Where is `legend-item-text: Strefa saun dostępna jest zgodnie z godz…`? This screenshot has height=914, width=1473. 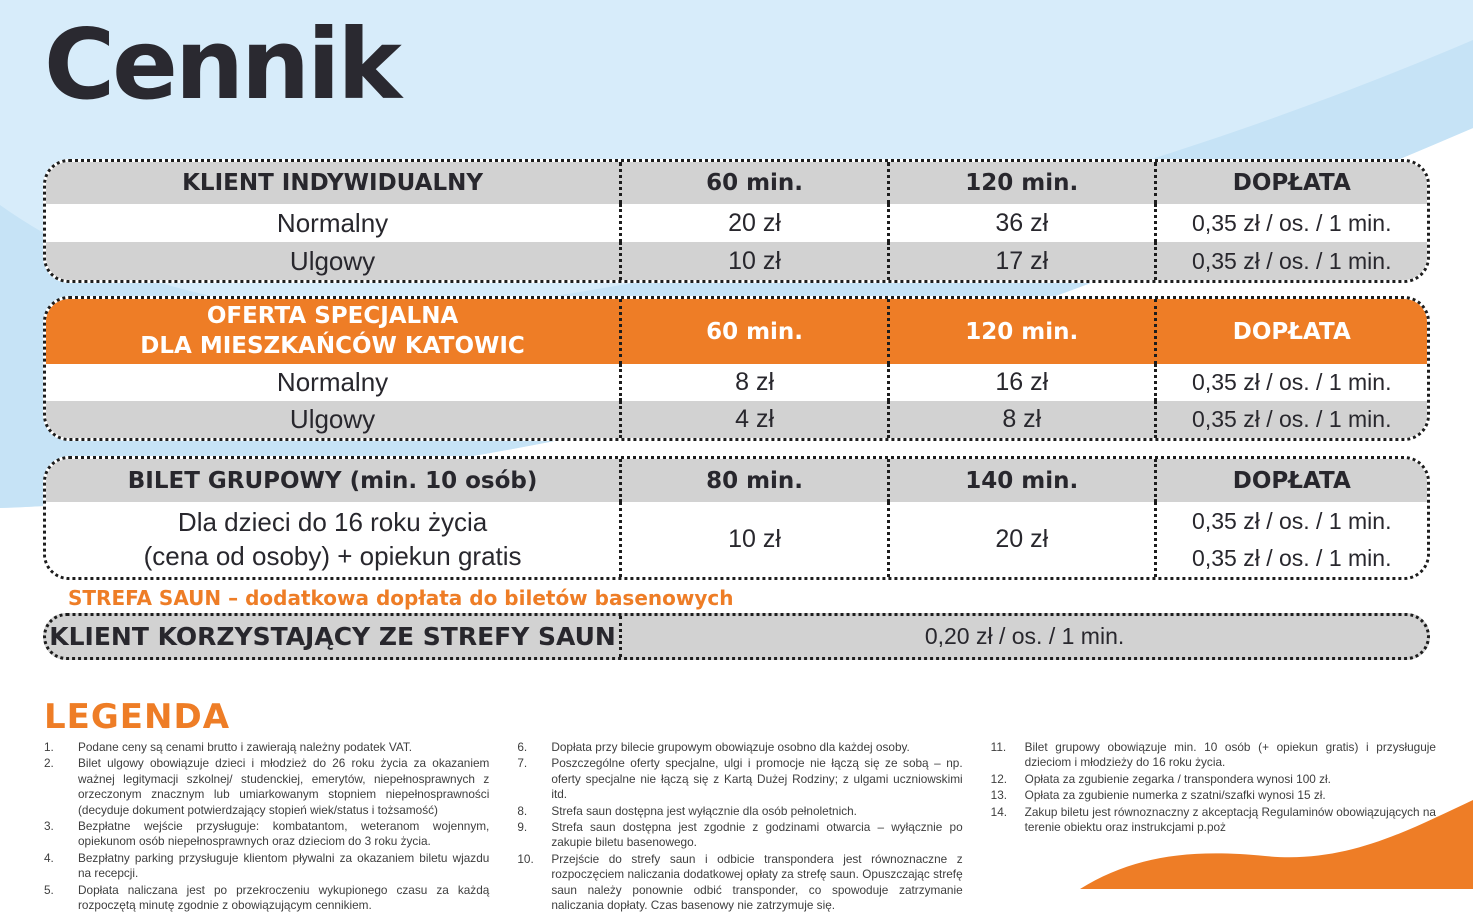
legend-item-text: Strefa saun dostępna jest zgodnie z godz… is located at coordinates (757, 835).